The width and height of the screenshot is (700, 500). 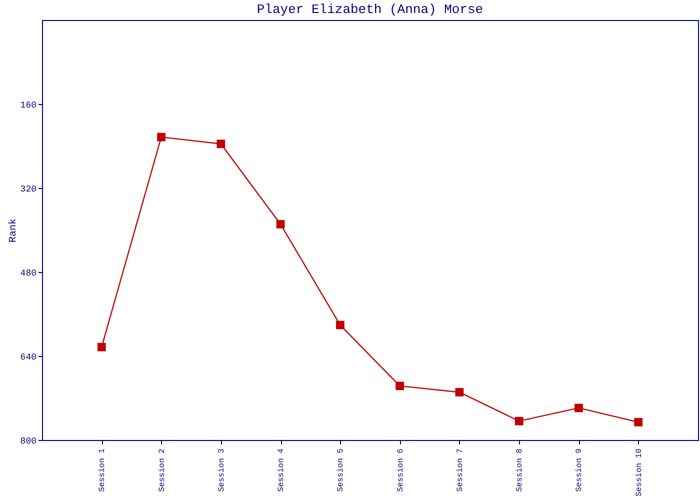 I want to click on x-tick-label: Session 10, so click(x=639, y=472).